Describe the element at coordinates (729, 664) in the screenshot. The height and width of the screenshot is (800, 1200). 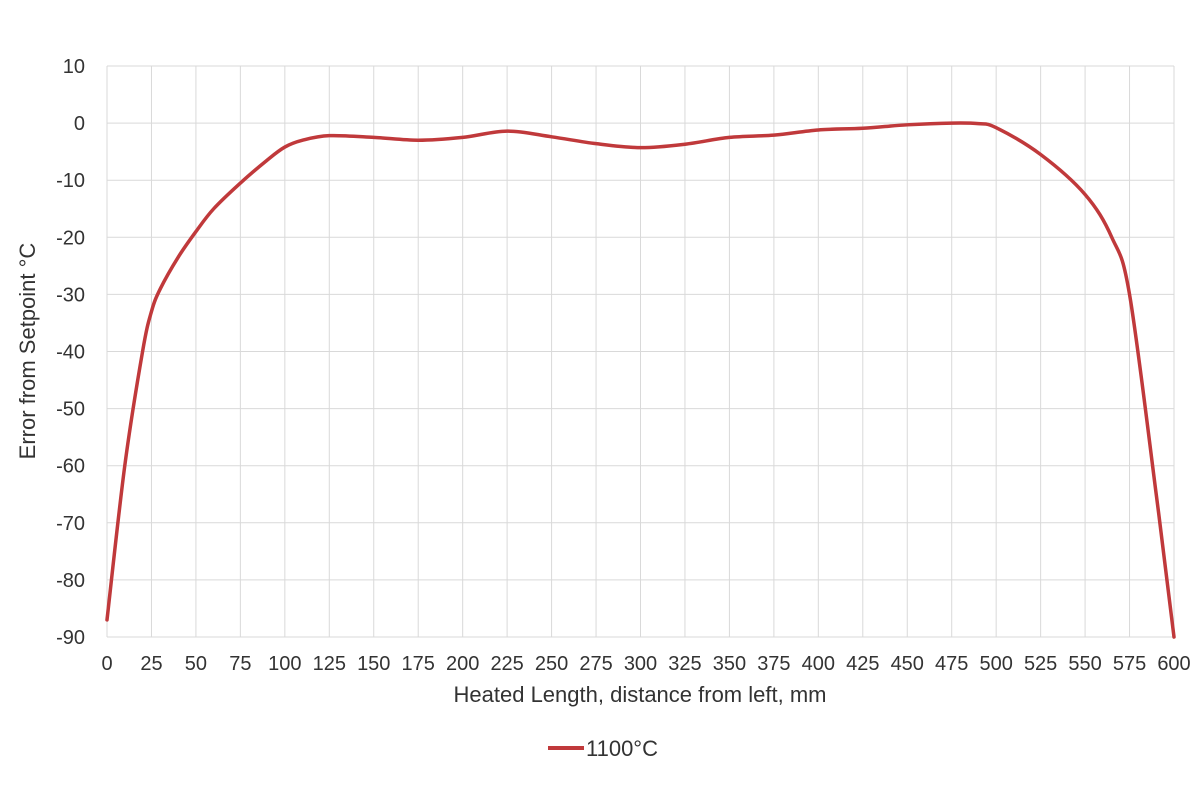
I see `x-tick-label: 350` at that location.